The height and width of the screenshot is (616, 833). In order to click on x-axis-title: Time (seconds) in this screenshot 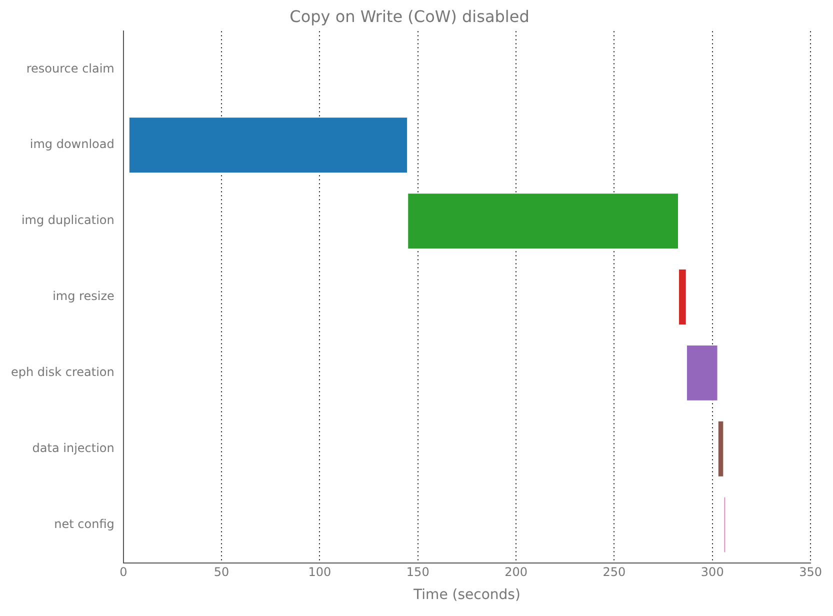, I will do `click(466, 595)`.